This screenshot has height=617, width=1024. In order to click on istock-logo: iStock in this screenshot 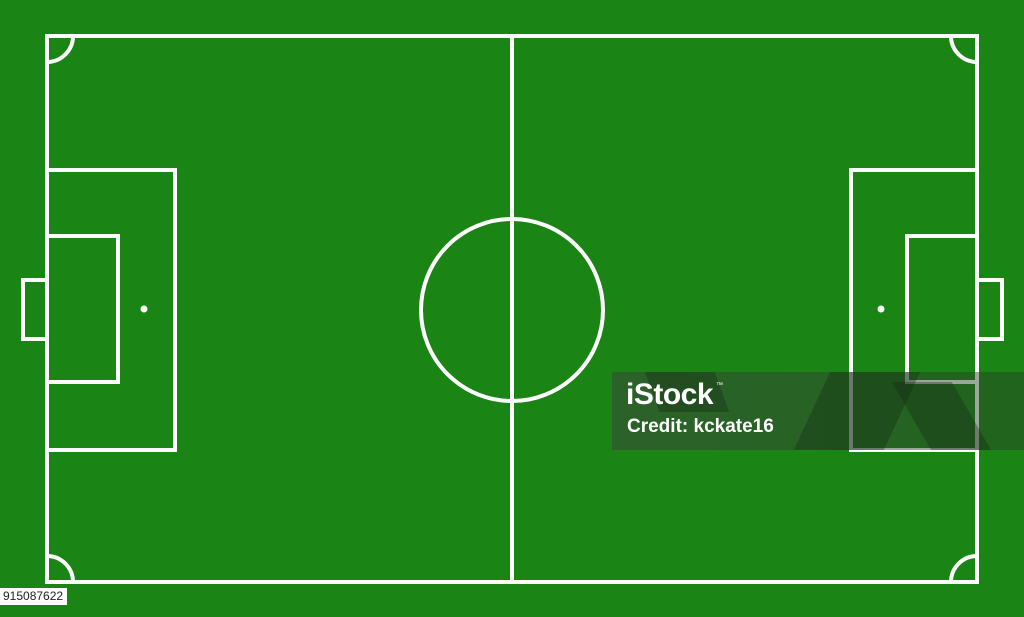, I will do `click(670, 394)`.